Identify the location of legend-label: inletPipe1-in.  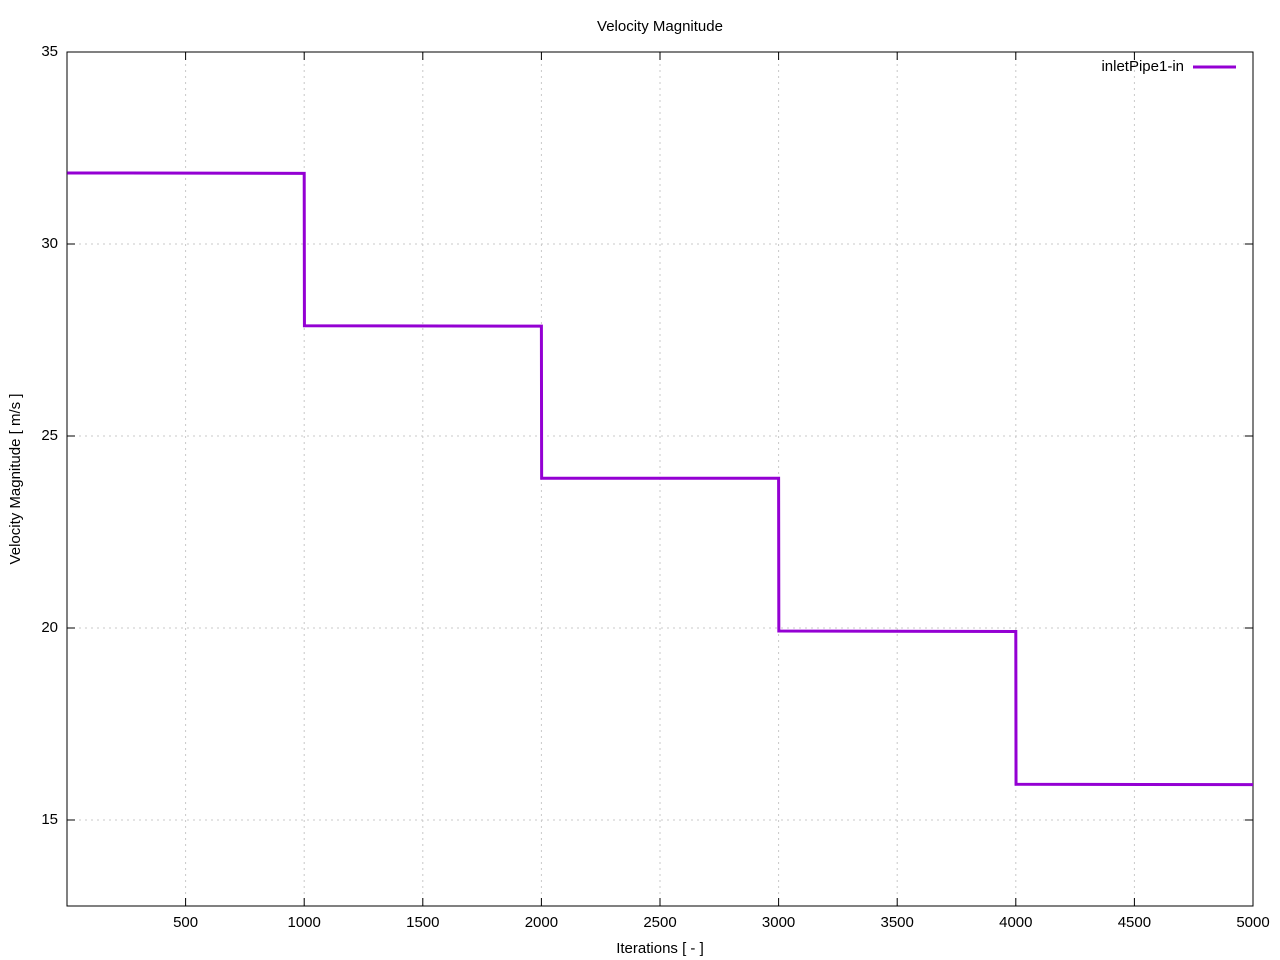
(1142, 66).